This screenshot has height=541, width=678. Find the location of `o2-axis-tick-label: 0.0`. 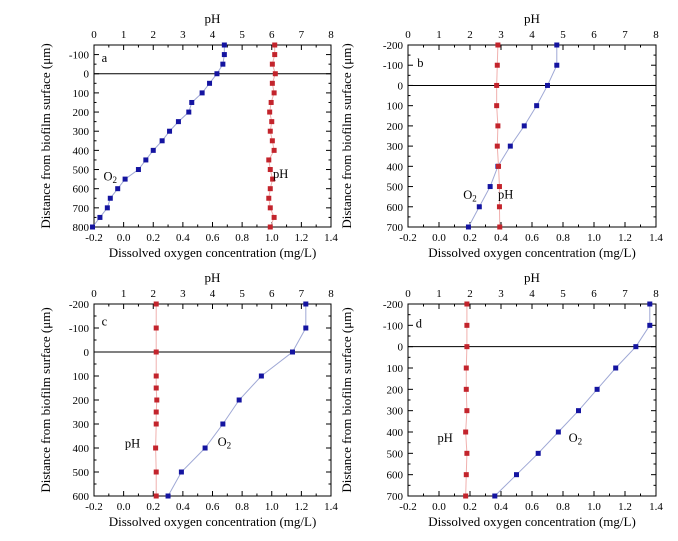

o2-axis-tick-label: 0.0 is located at coordinates (124, 238).